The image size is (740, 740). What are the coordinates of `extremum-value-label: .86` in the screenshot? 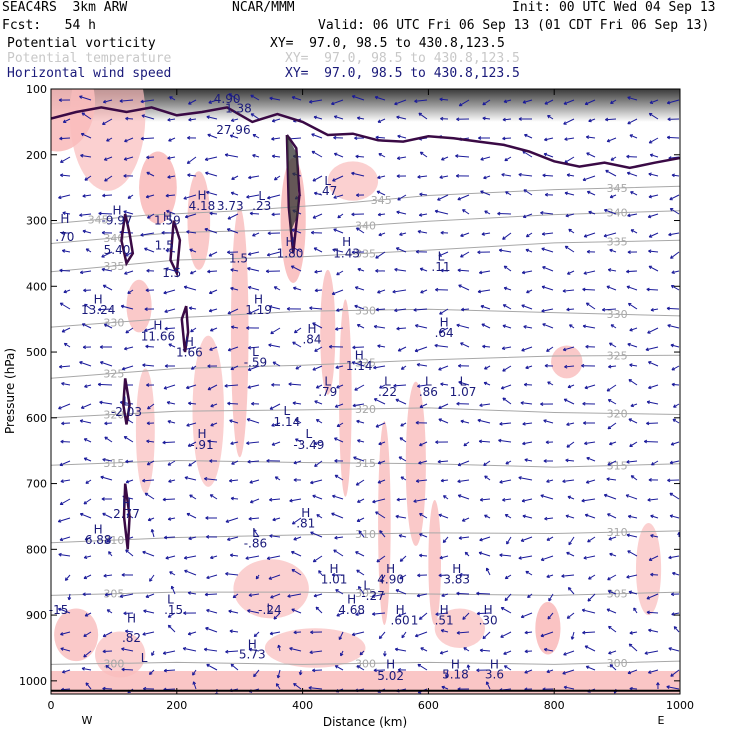 It's located at (428, 392).